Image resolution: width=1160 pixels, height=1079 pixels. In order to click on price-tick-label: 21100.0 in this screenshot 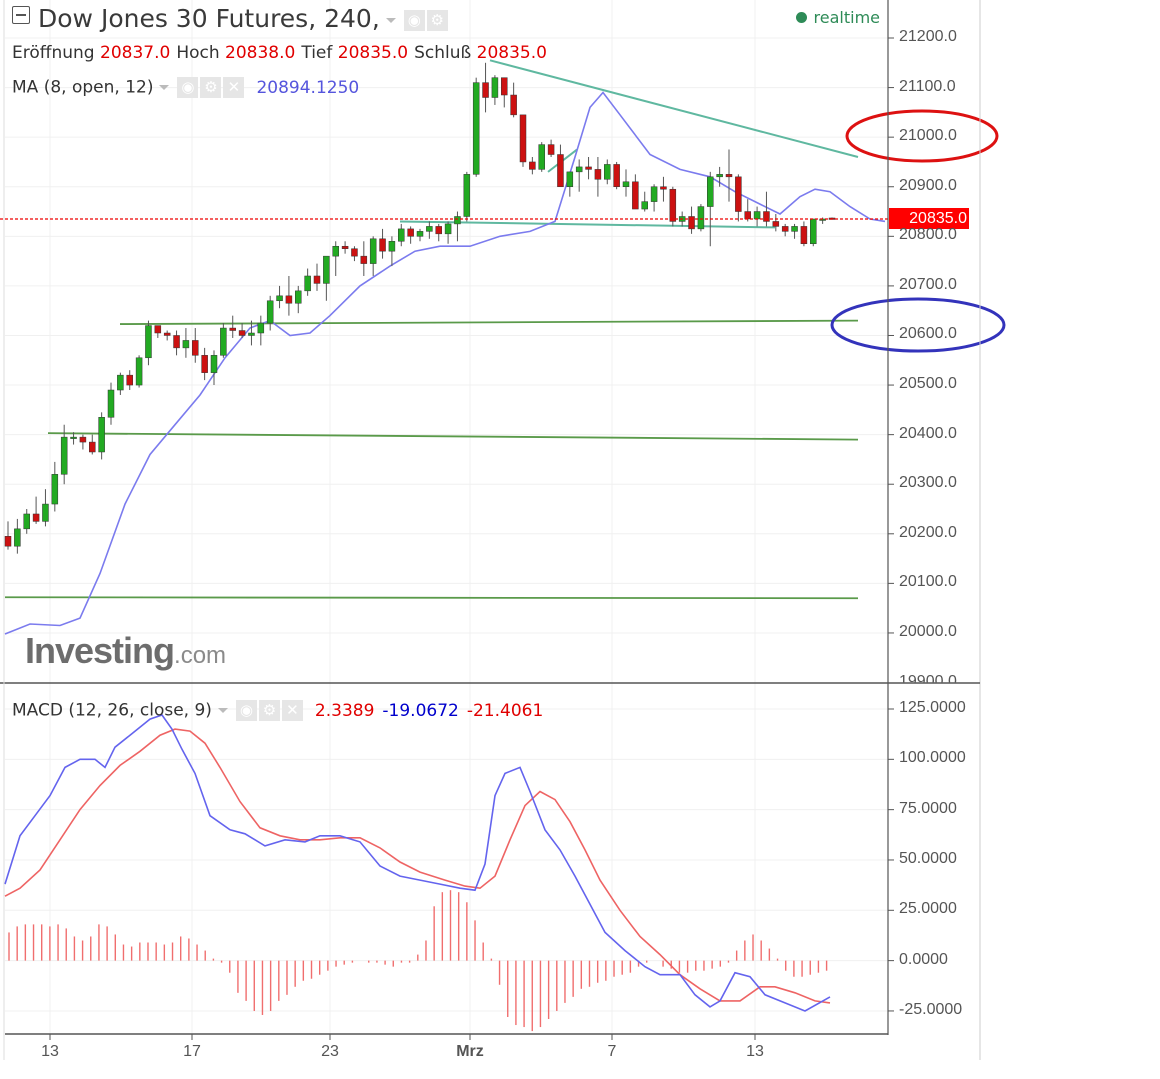, I will do `click(927, 86)`.